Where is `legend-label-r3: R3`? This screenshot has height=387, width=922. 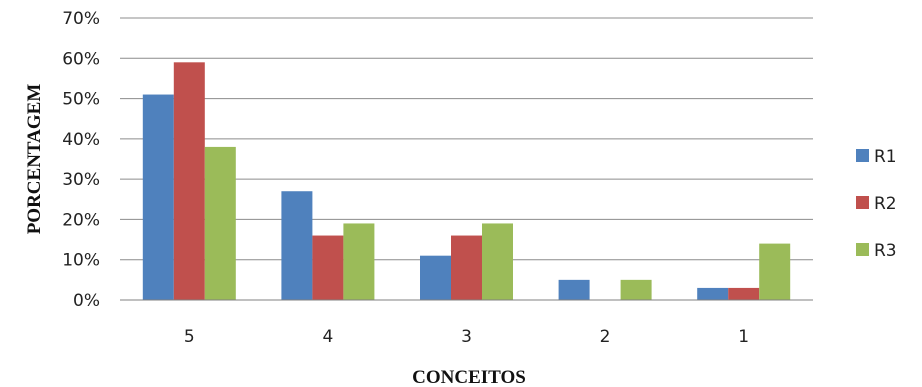 legend-label-r3: R3 is located at coordinates (885, 251).